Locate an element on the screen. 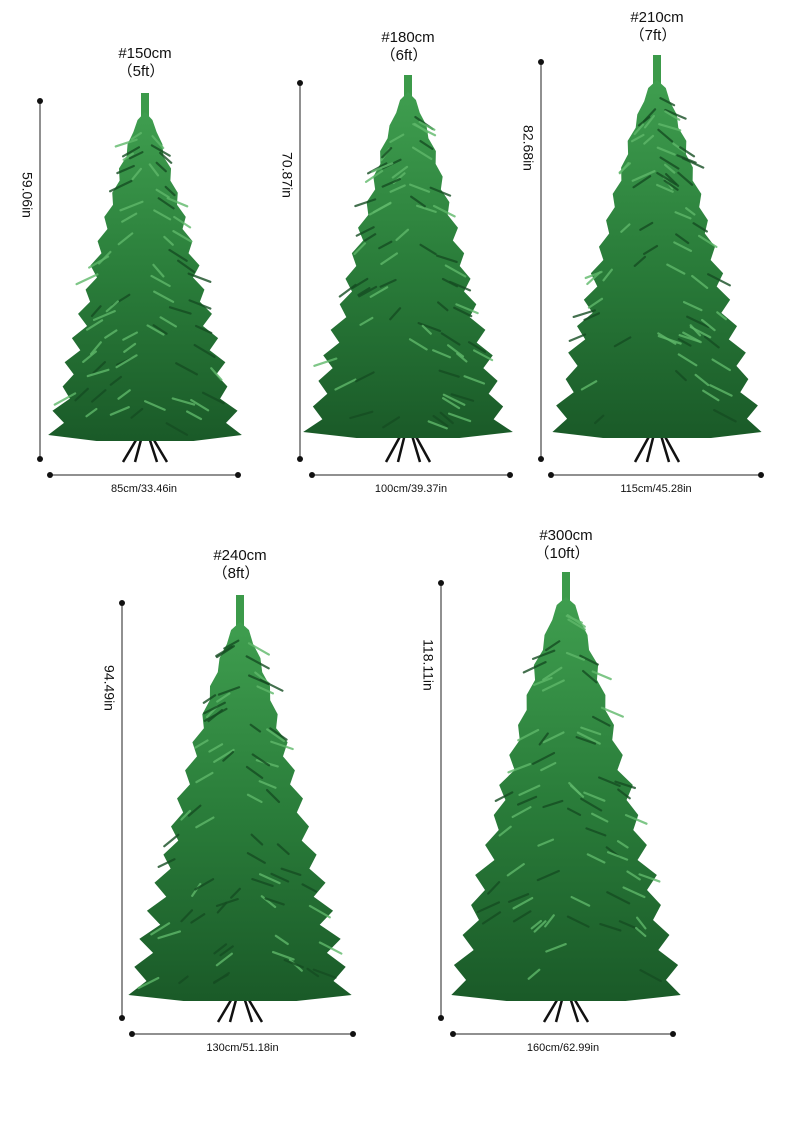 The image size is (790, 1125). size-feet: （7ft） is located at coordinates (653, 35).